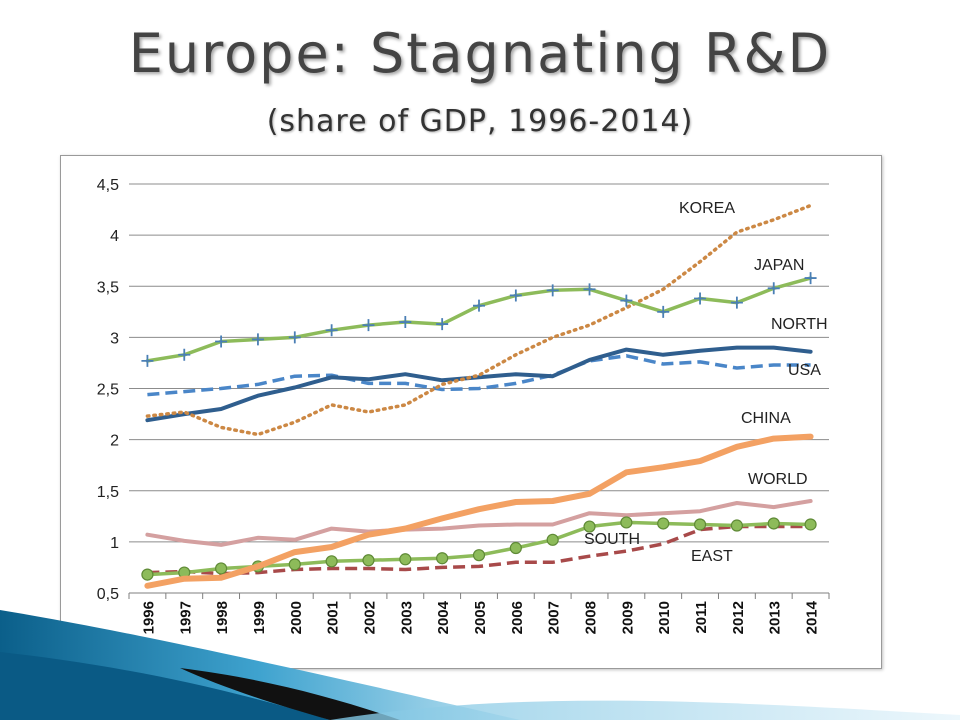  I want to click on x-tick-label: 2009, so click(627, 617).